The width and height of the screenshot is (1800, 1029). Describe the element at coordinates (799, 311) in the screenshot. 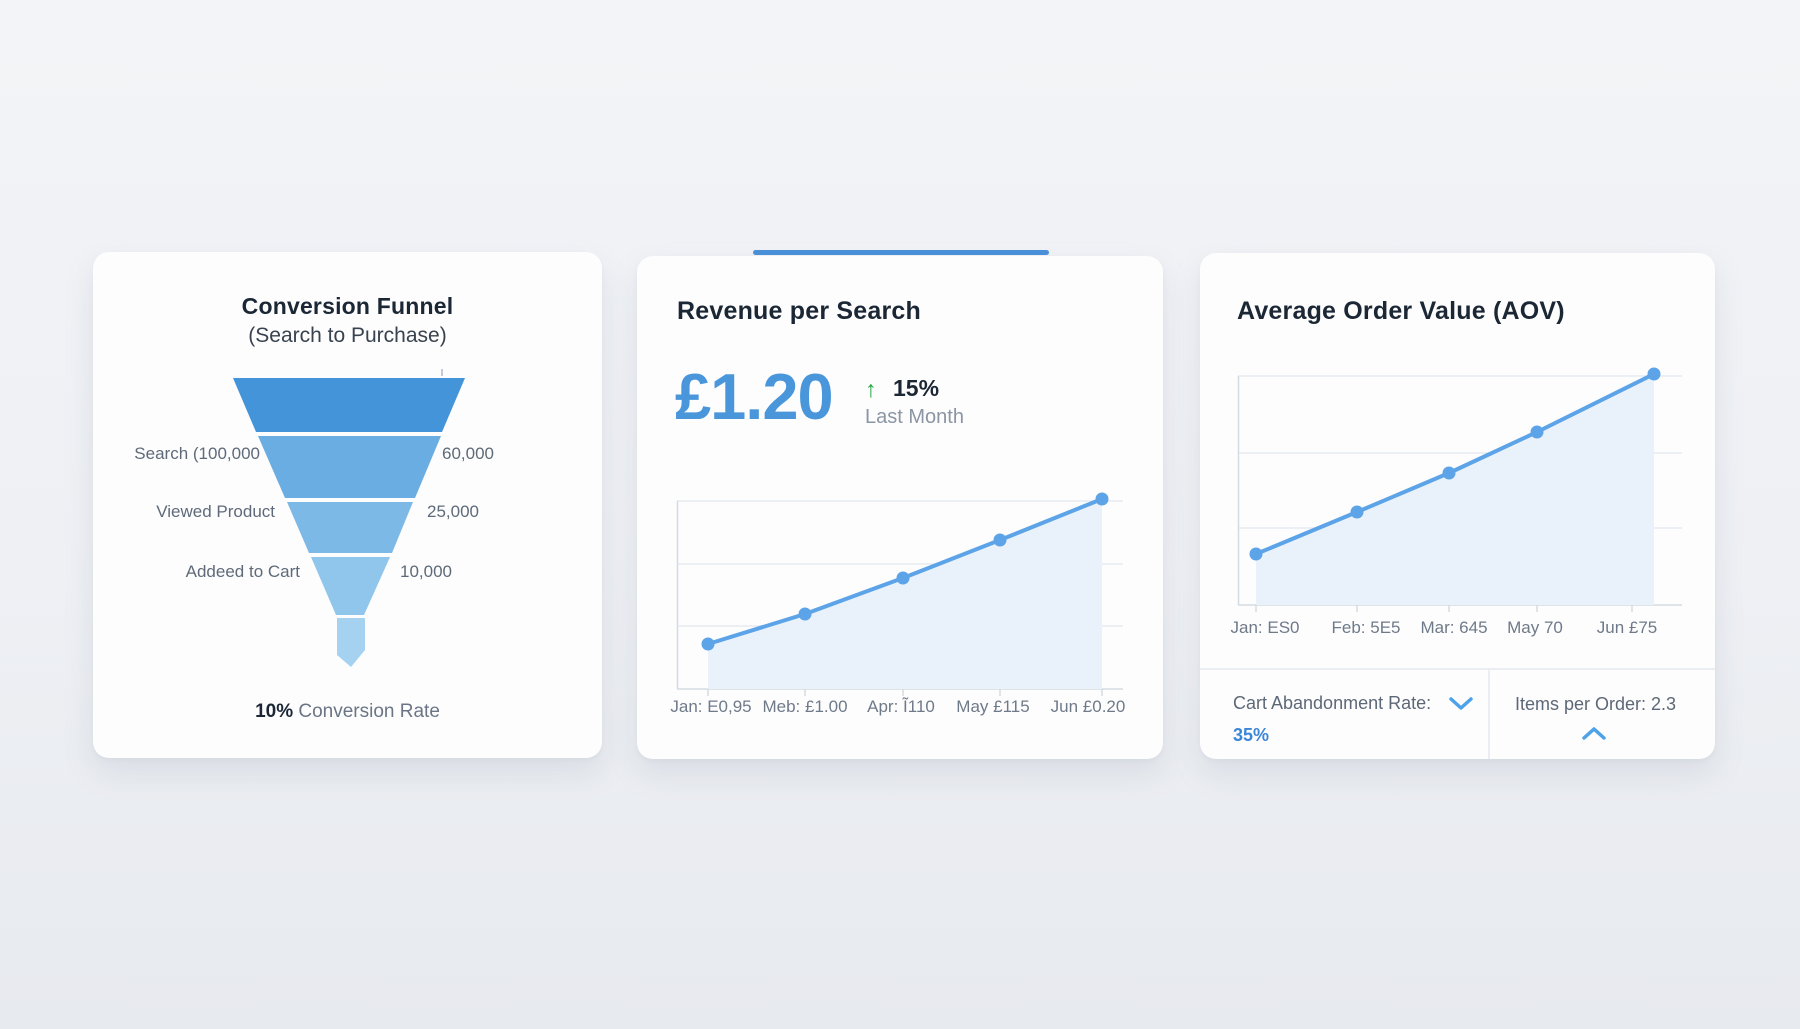

I see `card-title: Revenue per Search` at that location.